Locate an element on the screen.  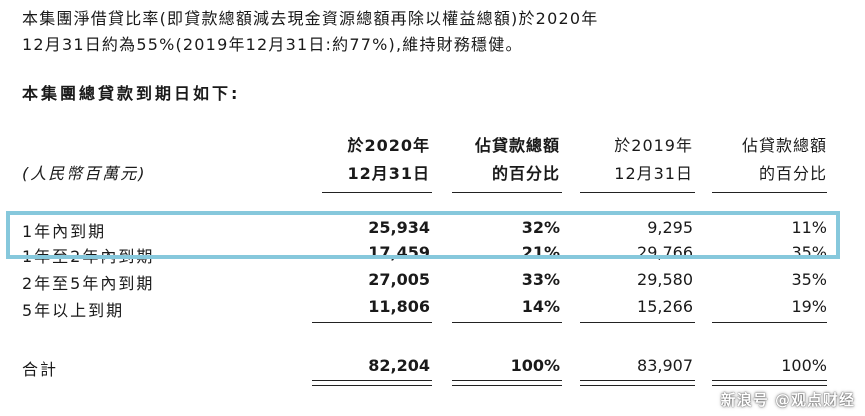
total-value-2020: 82,204 is located at coordinates (399, 365).